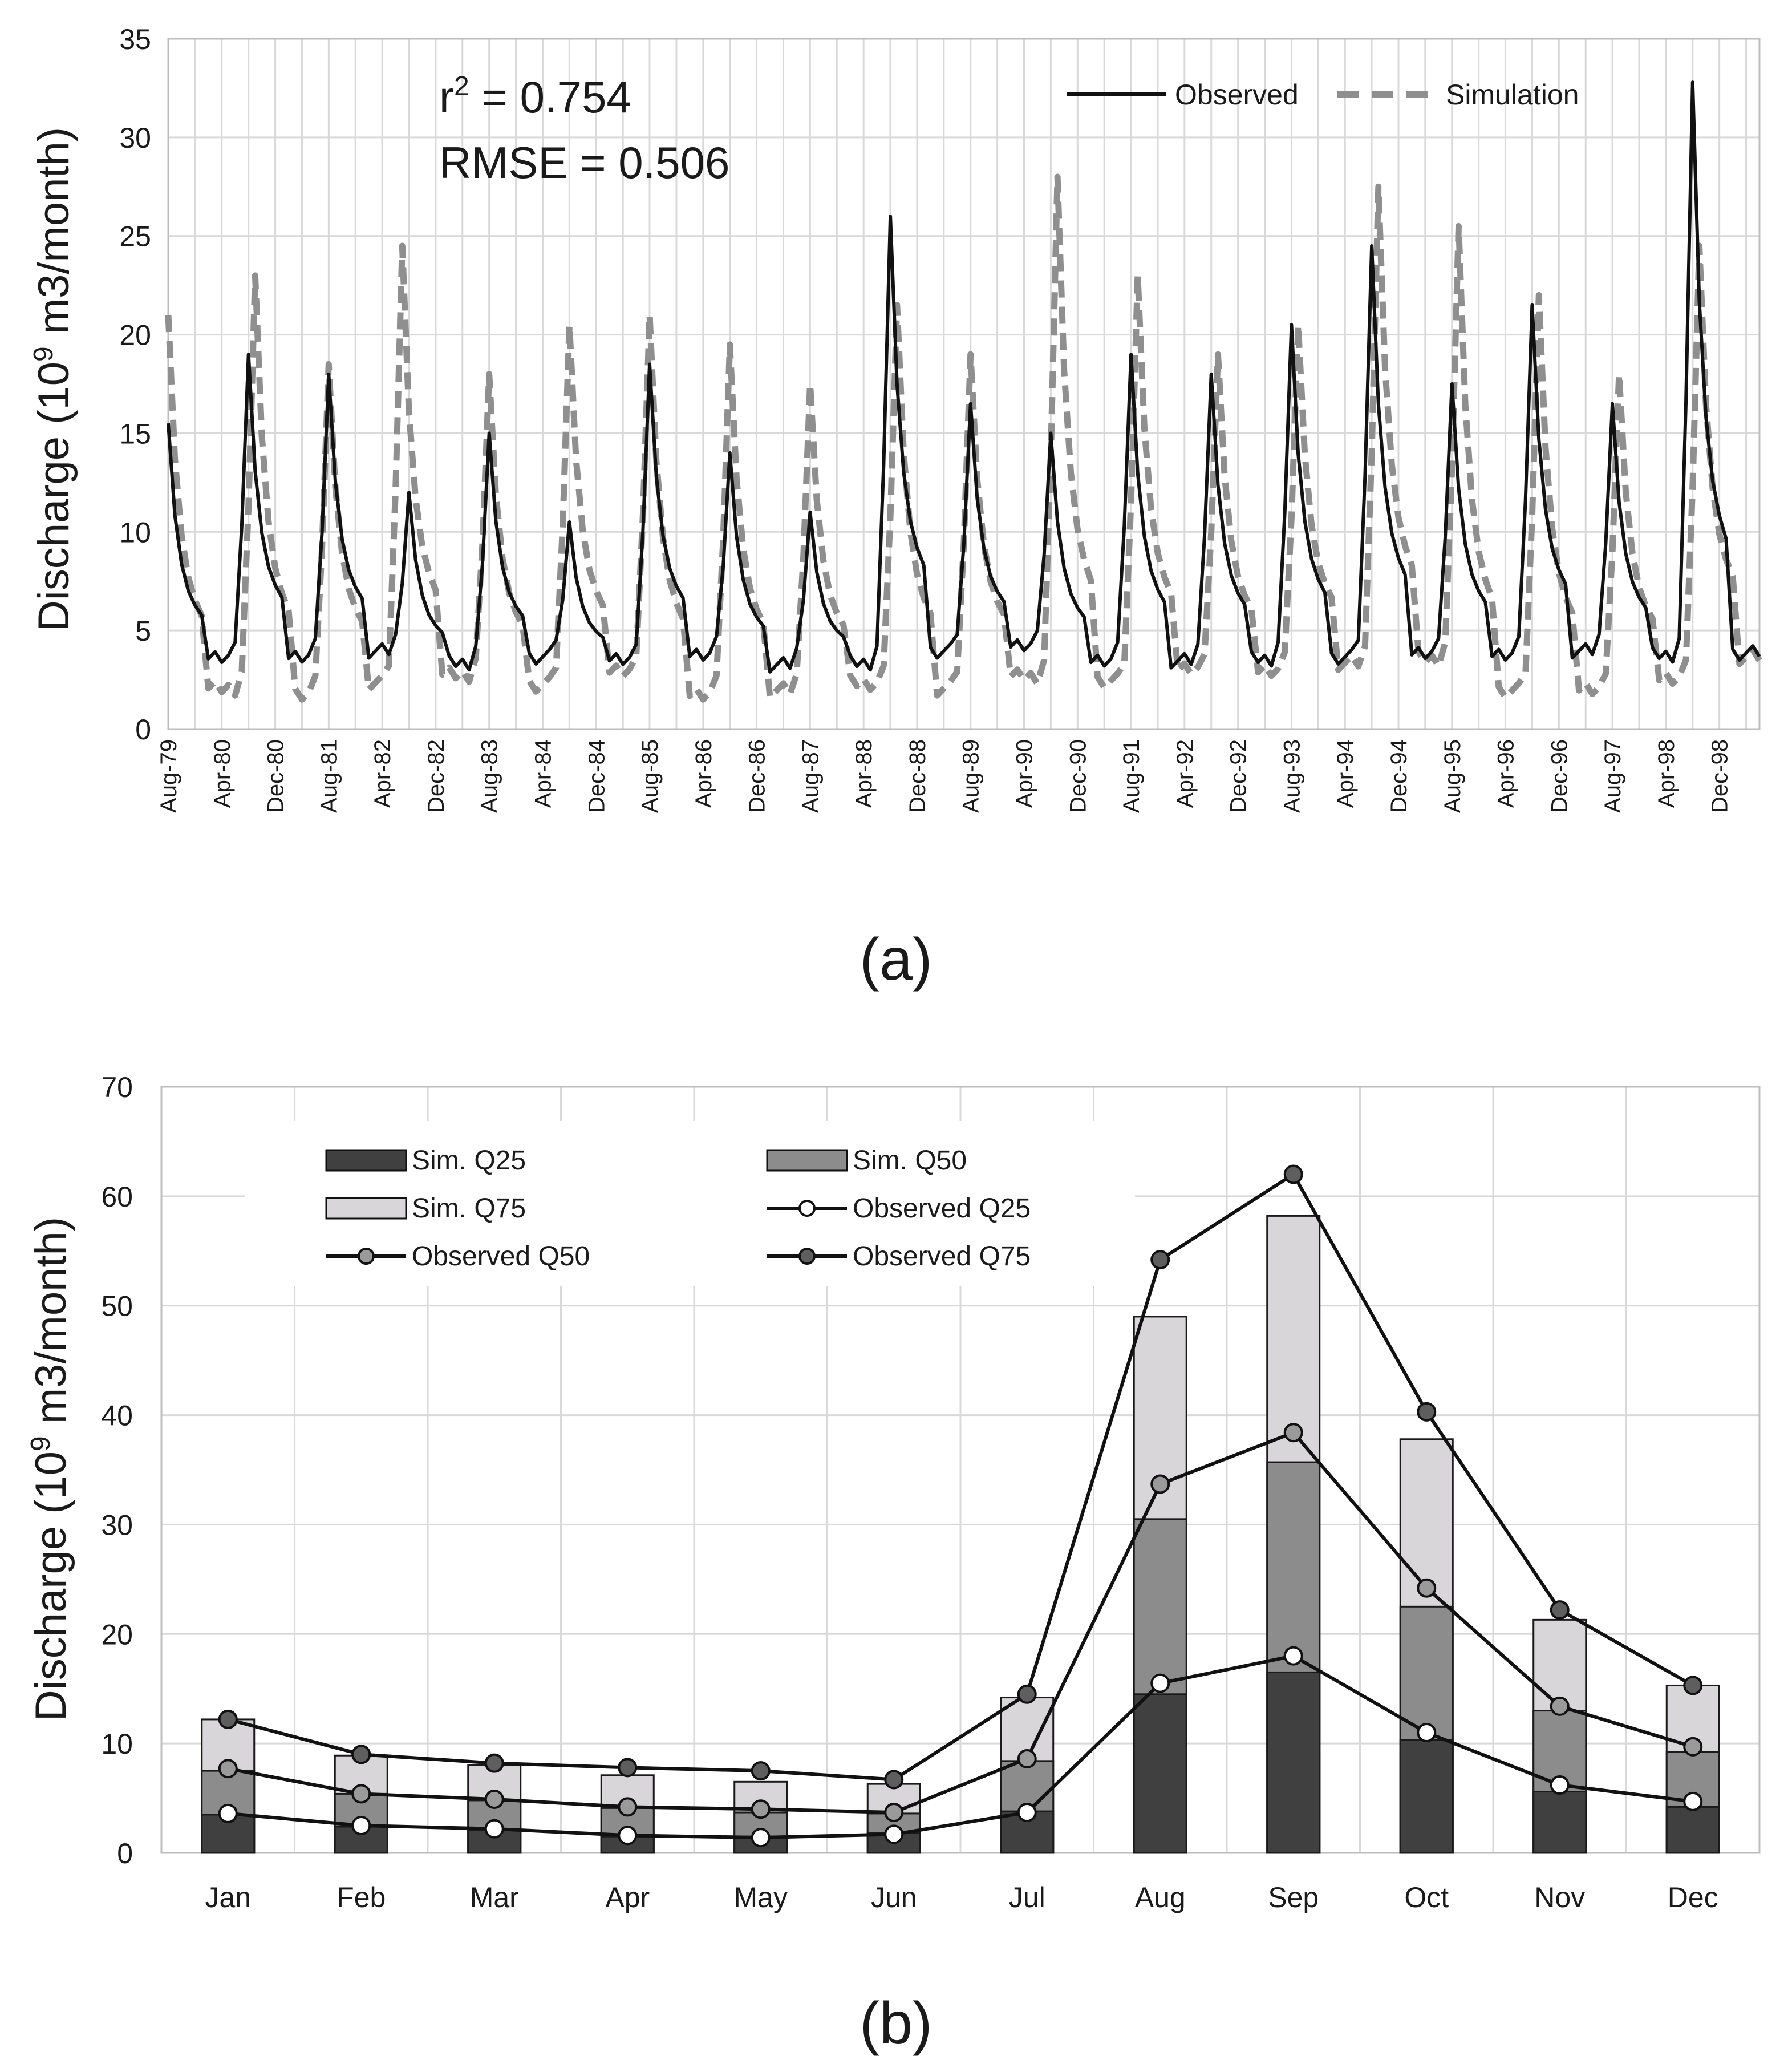 This screenshot has width=1792, height=2064. Describe the element at coordinates (135, 39) in the screenshot. I see `a-y-tick-label: 35` at that location.